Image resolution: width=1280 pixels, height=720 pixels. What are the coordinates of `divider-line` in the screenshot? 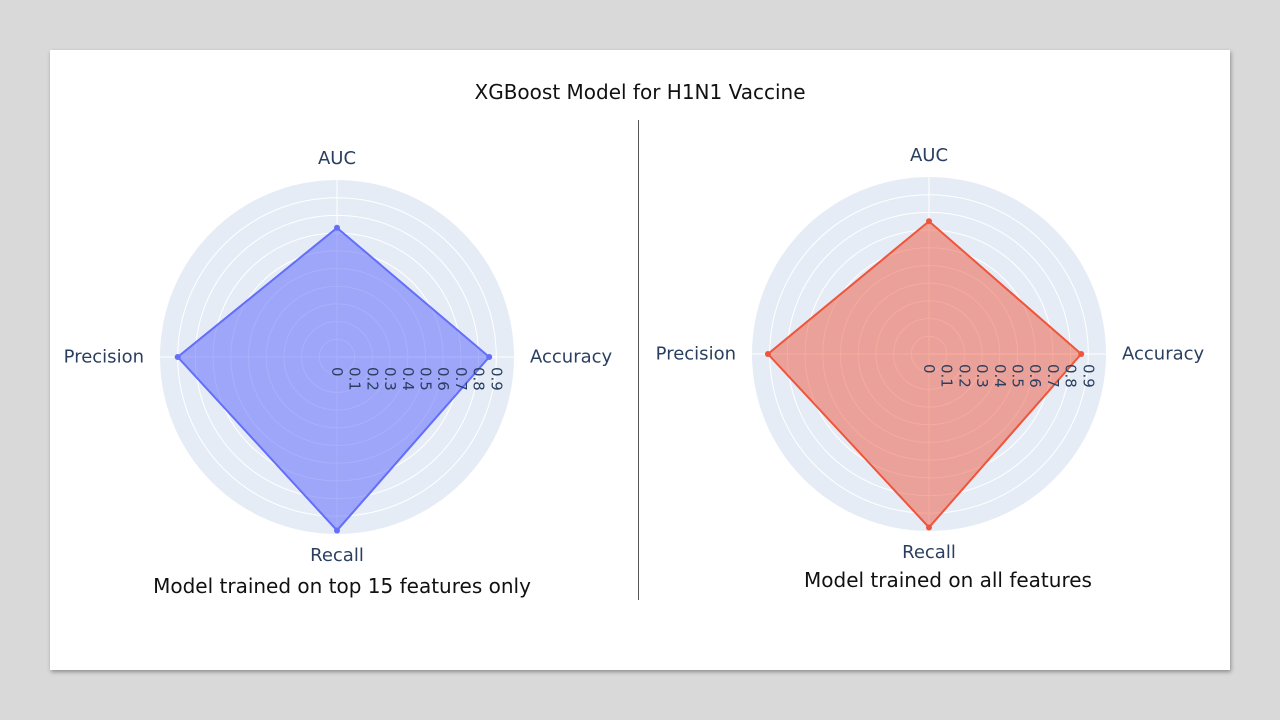 It's located at (638, 360).